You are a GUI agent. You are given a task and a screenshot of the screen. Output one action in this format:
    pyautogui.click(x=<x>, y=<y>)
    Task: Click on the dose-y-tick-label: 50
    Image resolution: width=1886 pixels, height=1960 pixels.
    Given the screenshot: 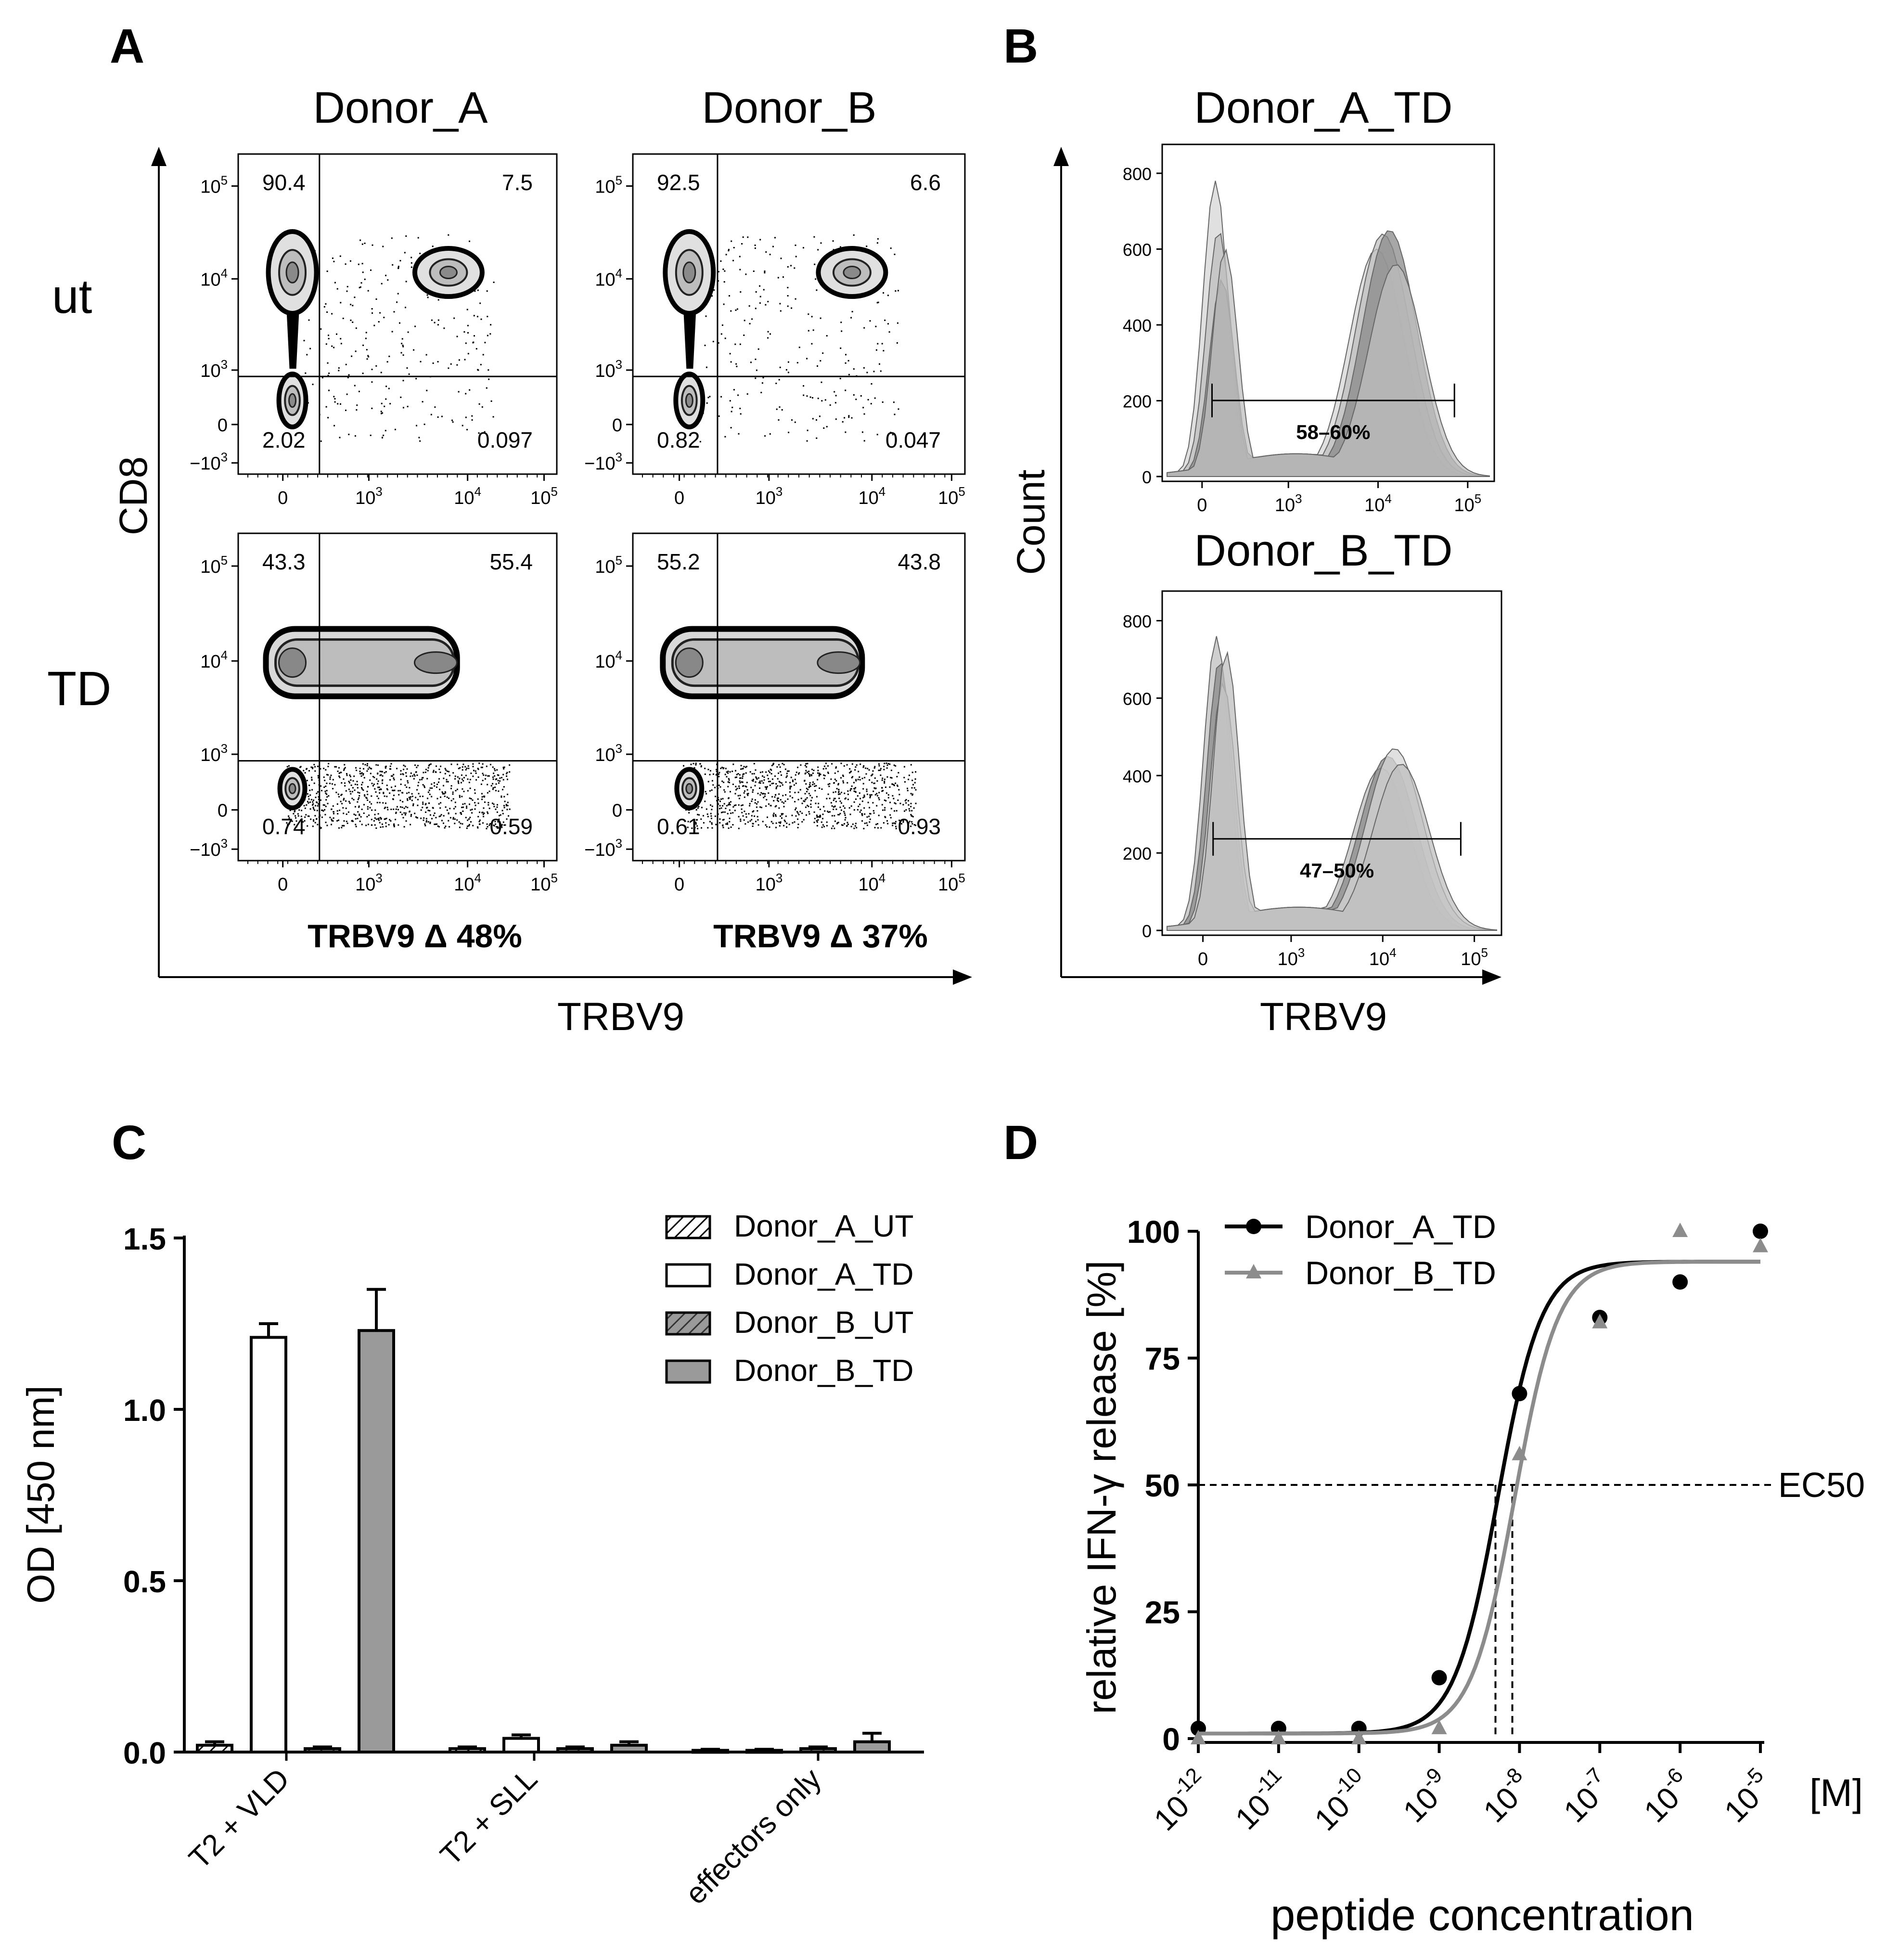 What is the action you would take?
    pyautogui.click(x=1162, y=1485)
    